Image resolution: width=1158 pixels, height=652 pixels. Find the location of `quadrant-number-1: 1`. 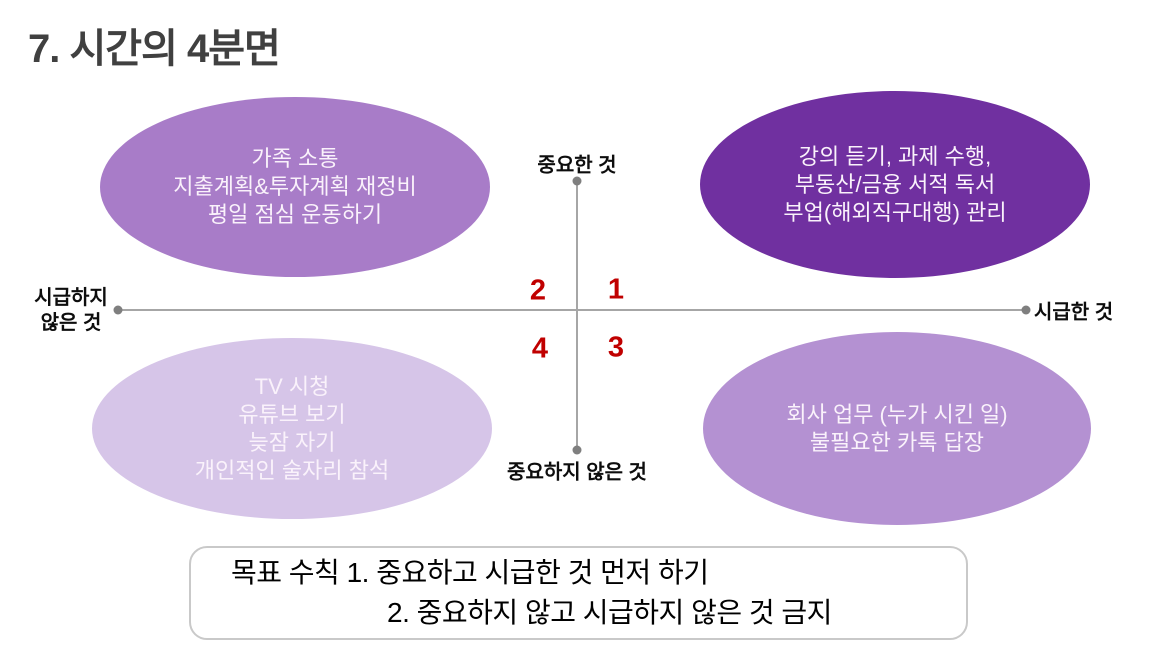

quadrant-number-1: 1 is located at coordinates (616, 289).